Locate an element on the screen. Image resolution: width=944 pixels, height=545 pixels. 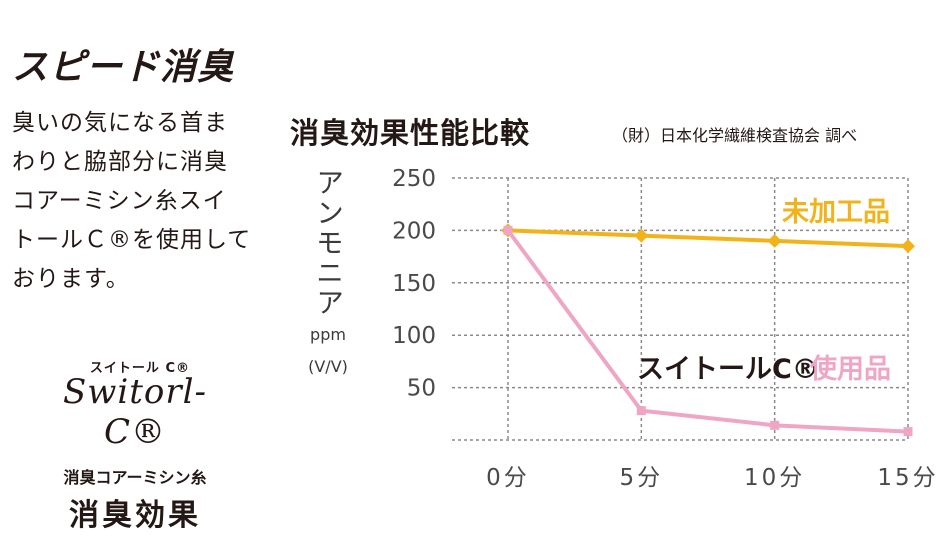
y-axis-label-group: アンモニア ppm (V/V) is located at coordinates (328, 275).